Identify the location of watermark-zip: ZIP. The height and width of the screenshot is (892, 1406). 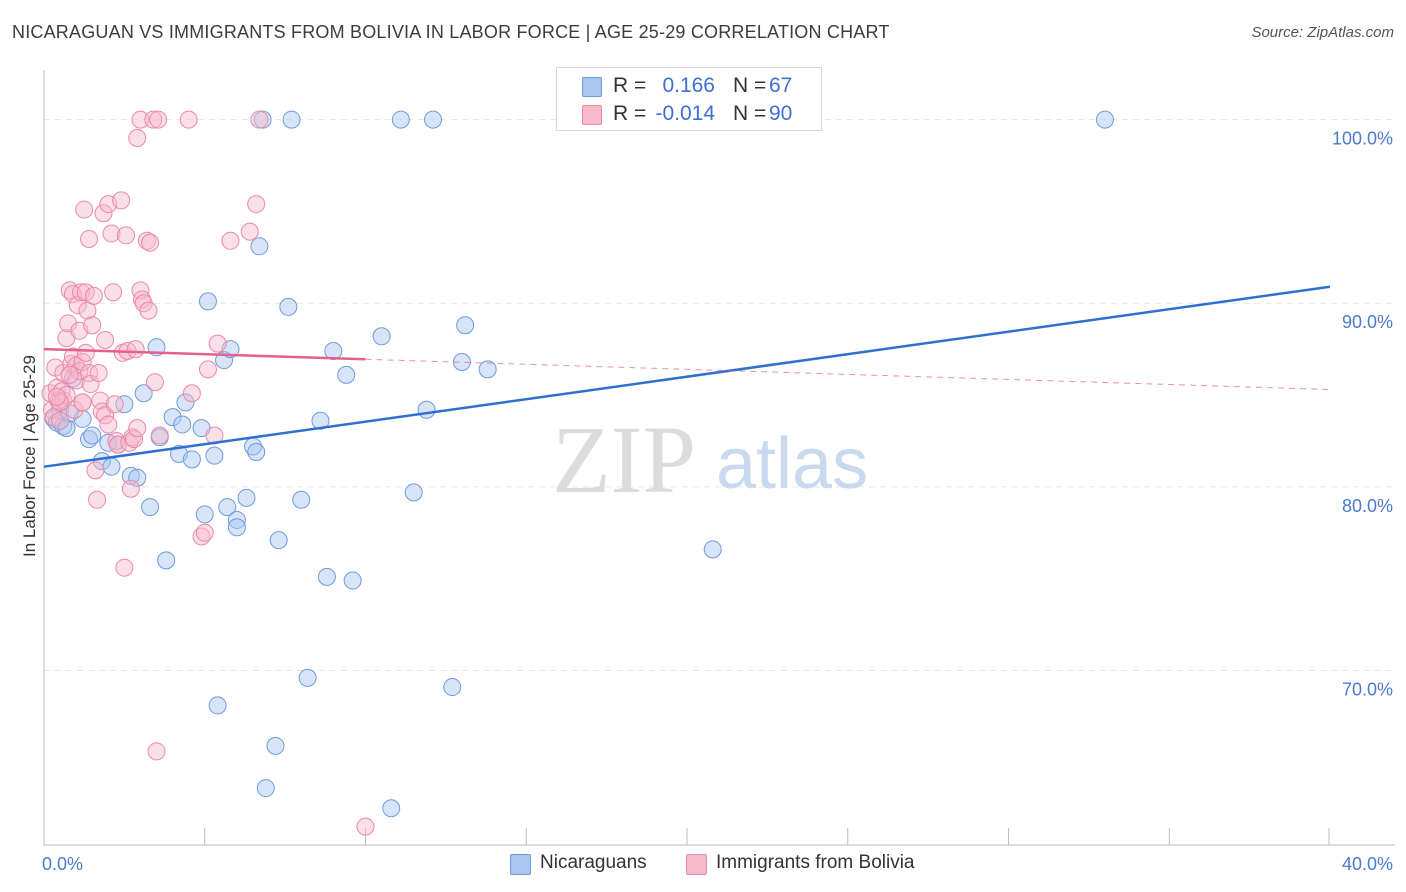
(624, 459).